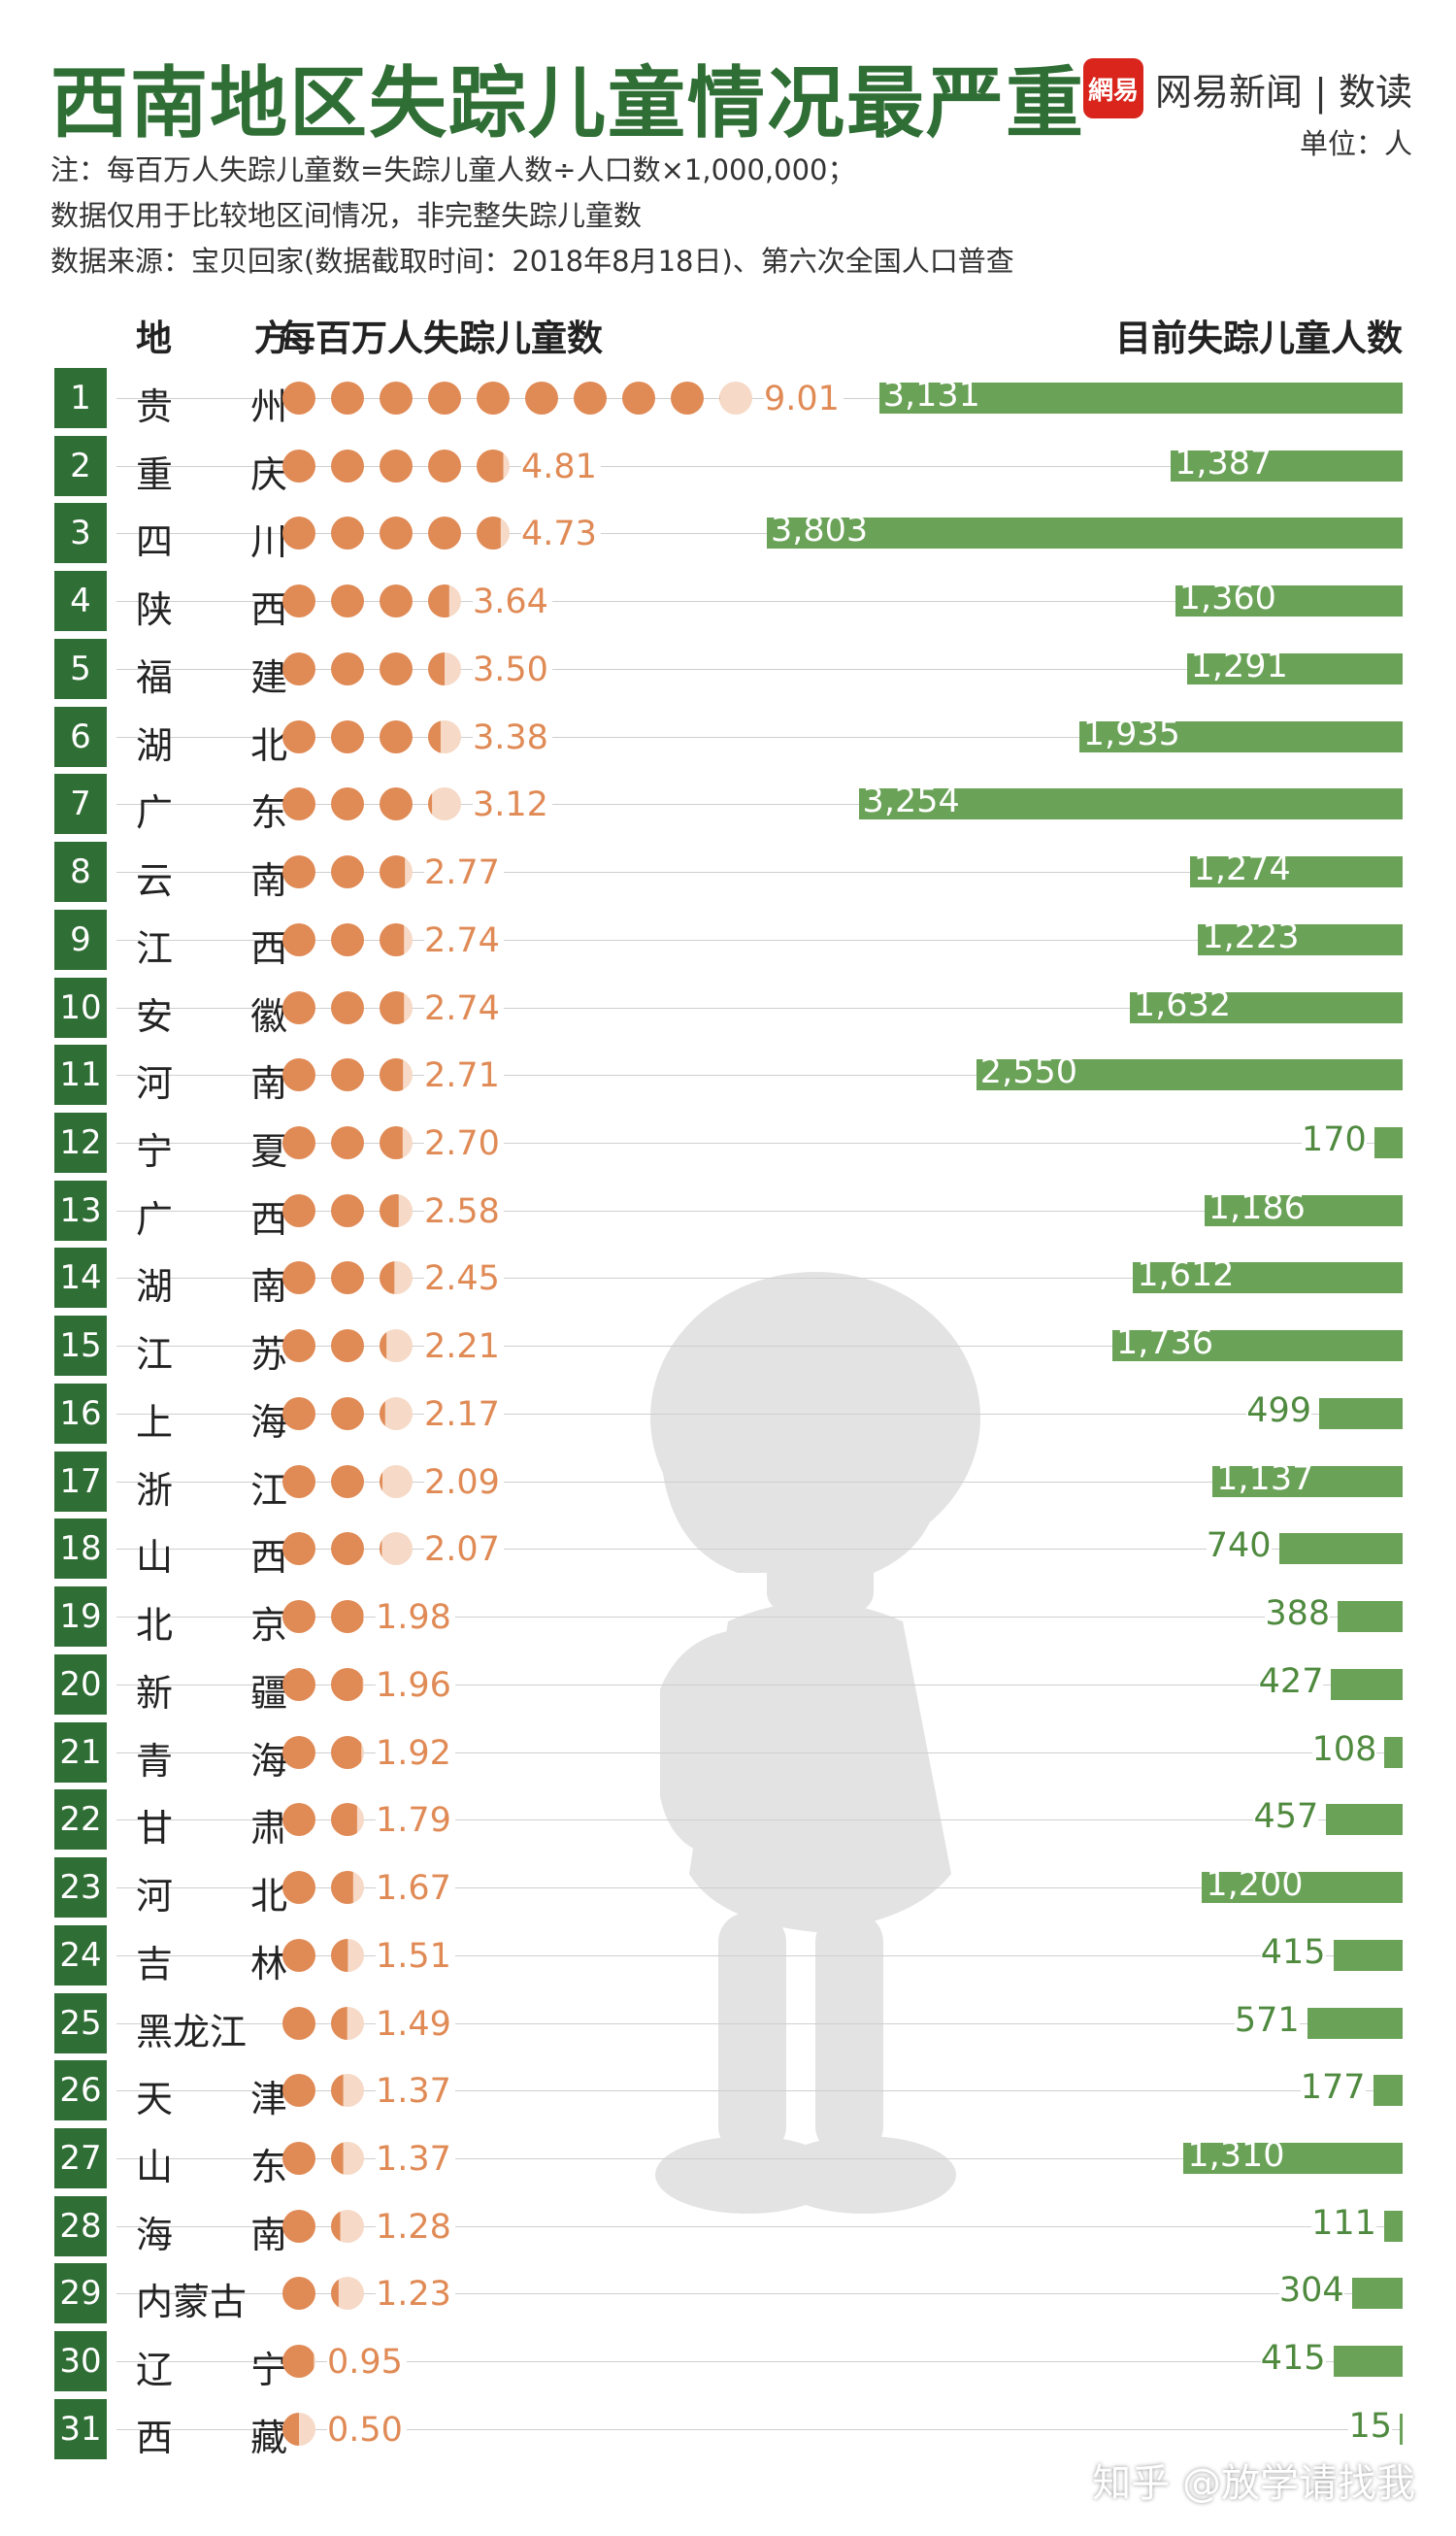 The width and height of the screenshot is (1456, 2536). Describe the element at coordinates (728, 940) in the screenshot. I see `table-row: 9 江 西 2.74 1,223` at that location.